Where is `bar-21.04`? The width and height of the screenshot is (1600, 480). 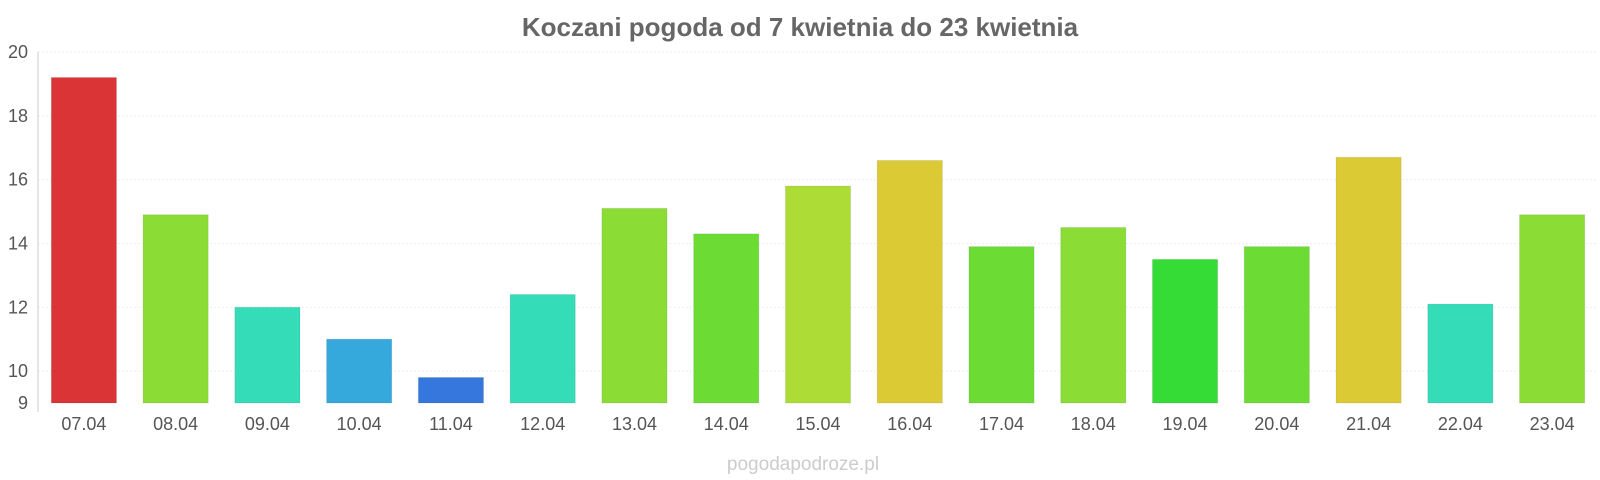
bar-21.04 is located at coordinates (1368, 280).